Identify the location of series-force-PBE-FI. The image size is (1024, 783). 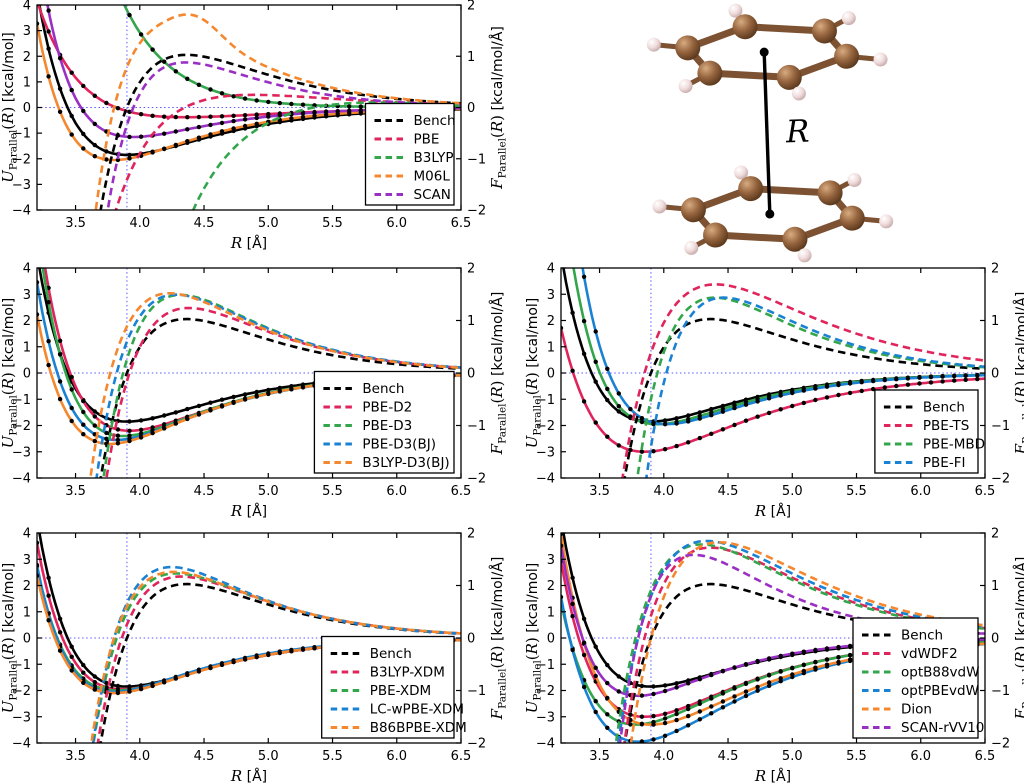
(815, 387).